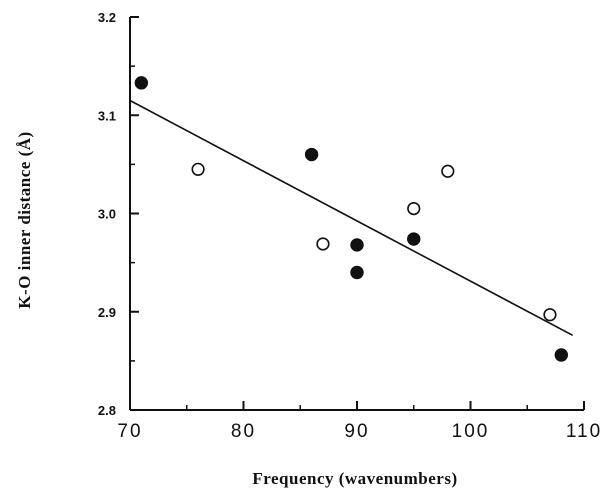 This screenshot has width=608, height=493. I want to click on y-tick-label: 2.8, so click(107, 410).